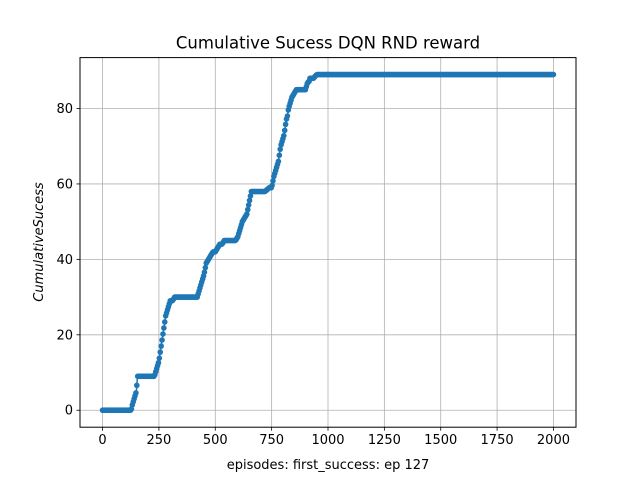 The width and height of the screenshot is (640, 480). What do you see at coordinates (215, 440) in the screenshot?
I see `x-tick-label: 500` at bounding box center [215, 440].